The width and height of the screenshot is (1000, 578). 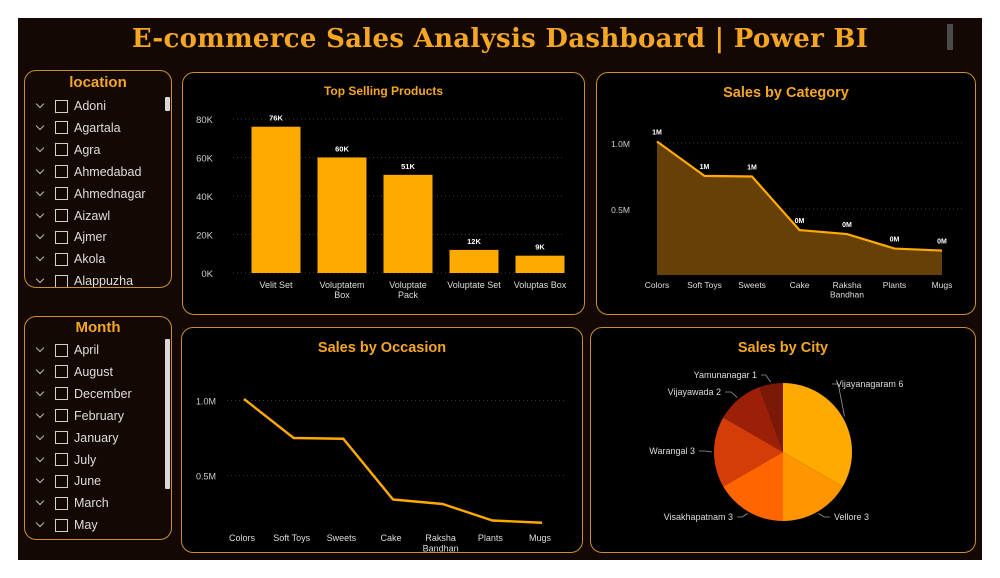 I want to click on x-tick-label: Velit Set, so click(x=276, y=285).